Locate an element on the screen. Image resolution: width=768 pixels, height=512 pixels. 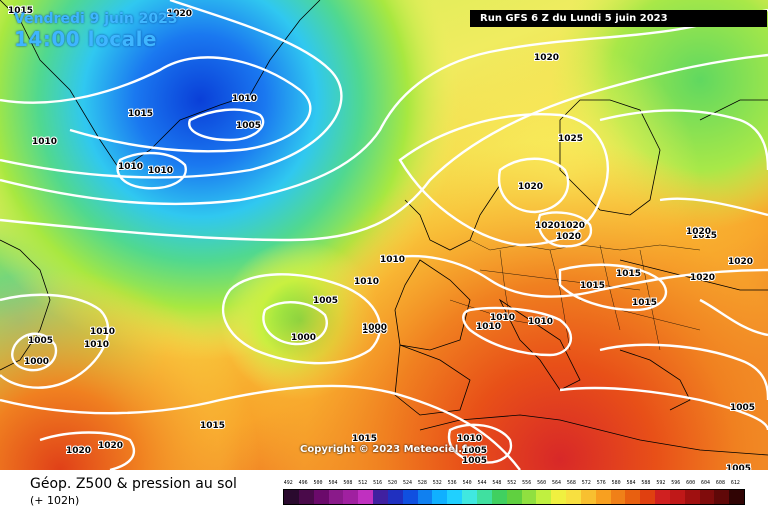
legend-colorbar is located at coordinates (514, 497).